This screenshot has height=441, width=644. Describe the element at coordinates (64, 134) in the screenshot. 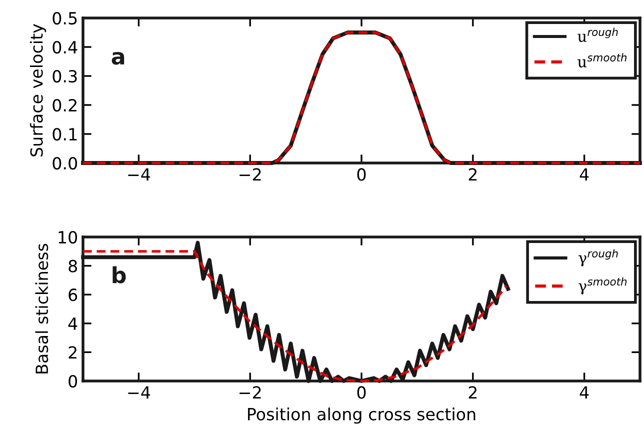

I see `y-tick-label: 0.1` at that location.